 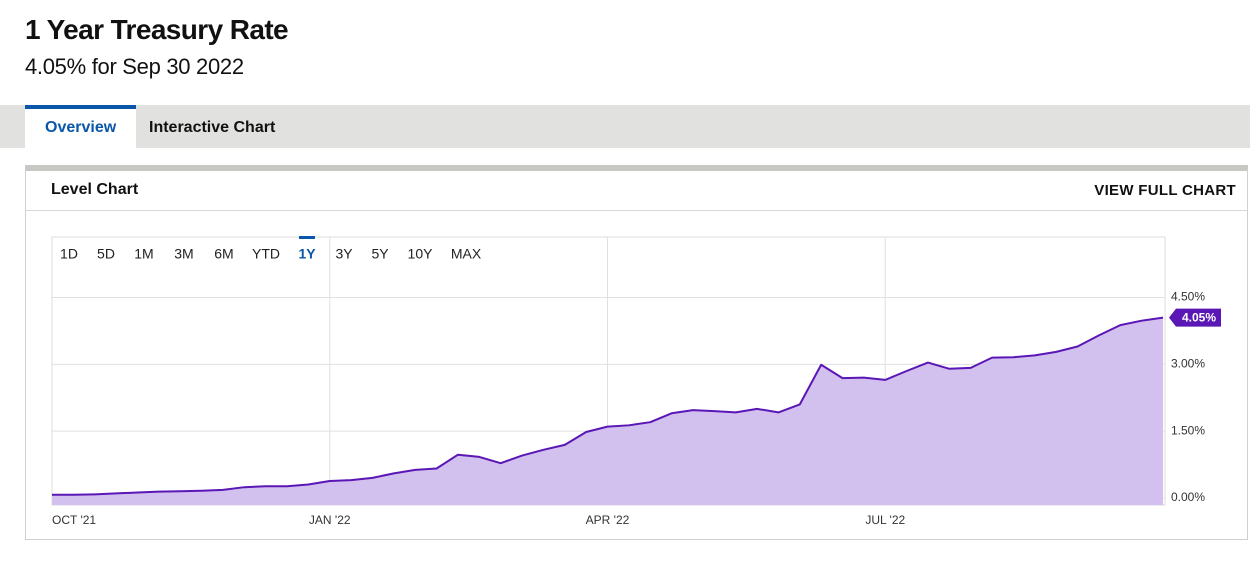 What do you see at coordinates (636, 210) in the screenshot?
I see `divider` at bounding box center [636, 210].